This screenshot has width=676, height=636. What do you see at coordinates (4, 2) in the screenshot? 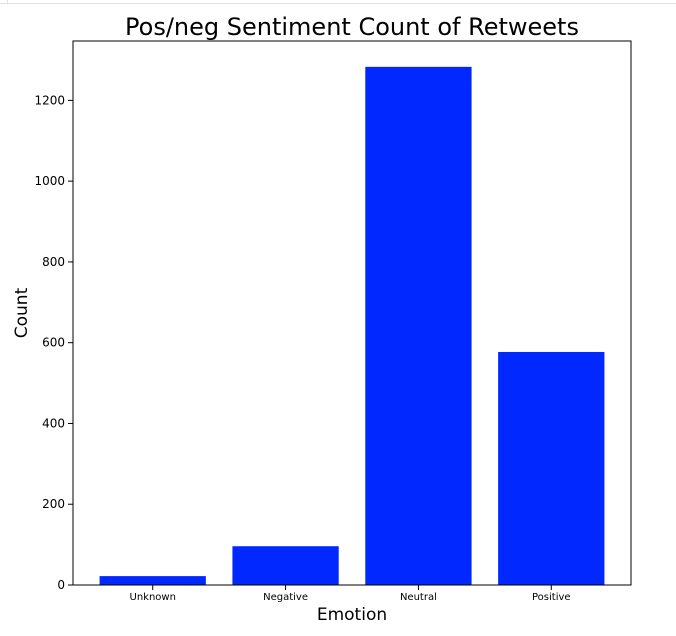
I see `top-border-corner` at bounding box center [4, 2].